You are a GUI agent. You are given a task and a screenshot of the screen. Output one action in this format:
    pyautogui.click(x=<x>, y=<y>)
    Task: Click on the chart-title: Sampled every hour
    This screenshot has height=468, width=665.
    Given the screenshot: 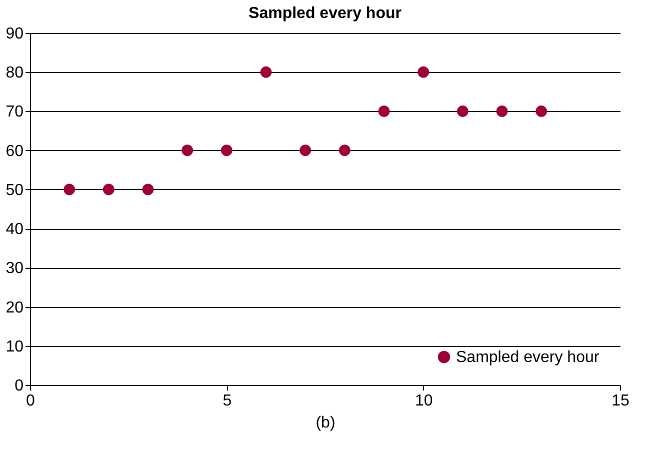 What is the action you would take?
    pyautogui.click(x=325, y=13)
    